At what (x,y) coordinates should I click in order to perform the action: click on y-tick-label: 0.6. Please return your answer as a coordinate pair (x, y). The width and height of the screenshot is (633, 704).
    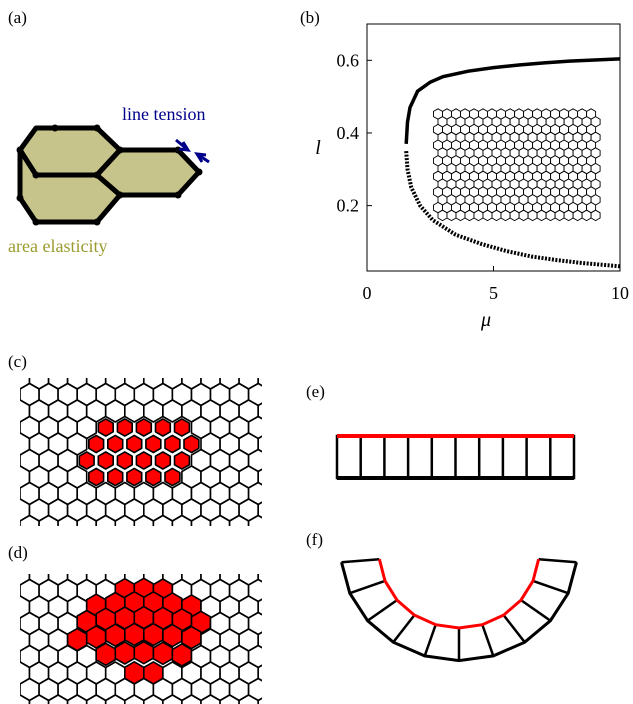
    Looking at the image, I should click on (348, 60).